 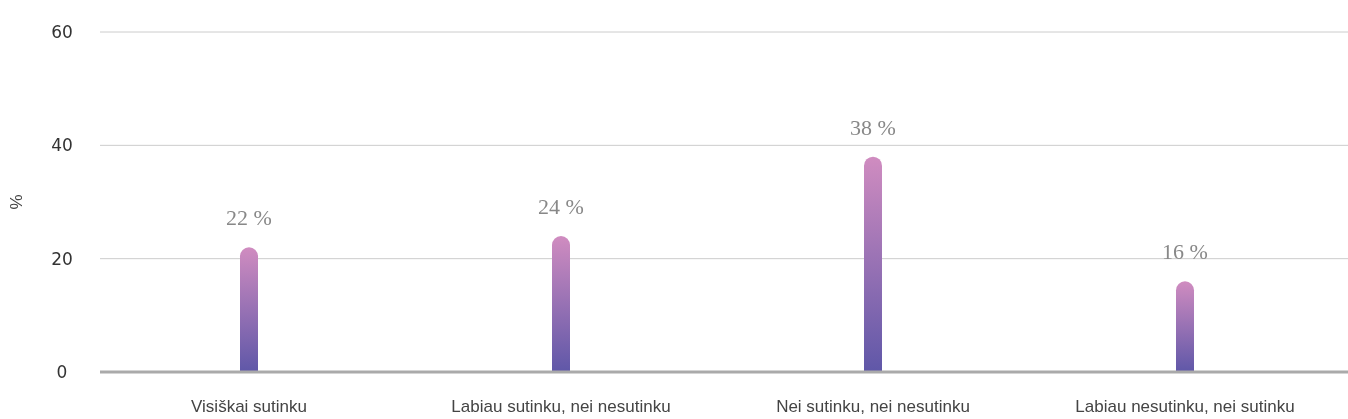 I want to click on y-tick-label: 40, so click(x=62, y=145).